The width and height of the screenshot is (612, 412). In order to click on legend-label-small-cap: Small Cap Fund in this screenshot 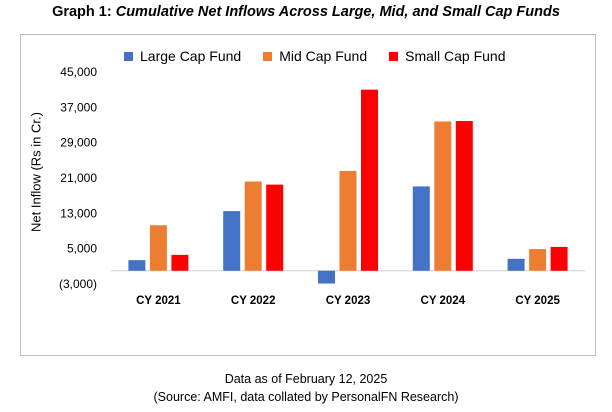, I will do `click(455, 56)`.